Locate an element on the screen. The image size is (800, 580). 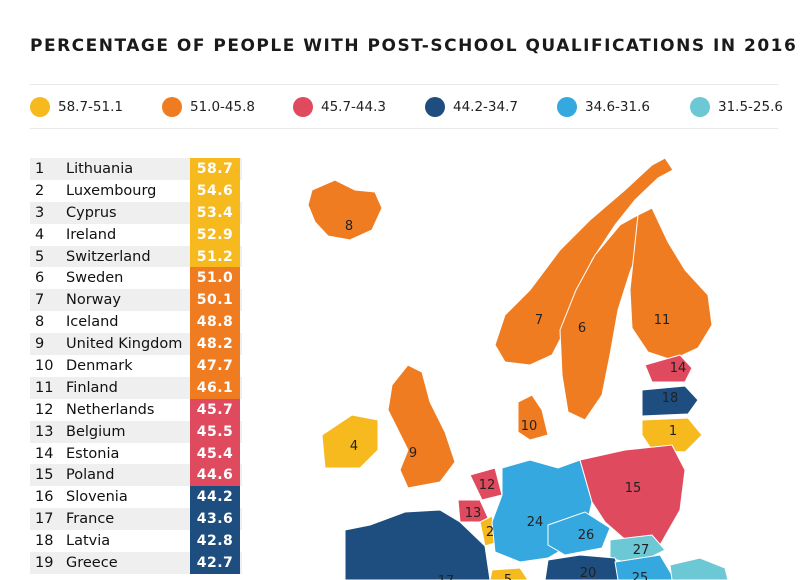
country-name: Ireland is located at coordinates (91, 234).